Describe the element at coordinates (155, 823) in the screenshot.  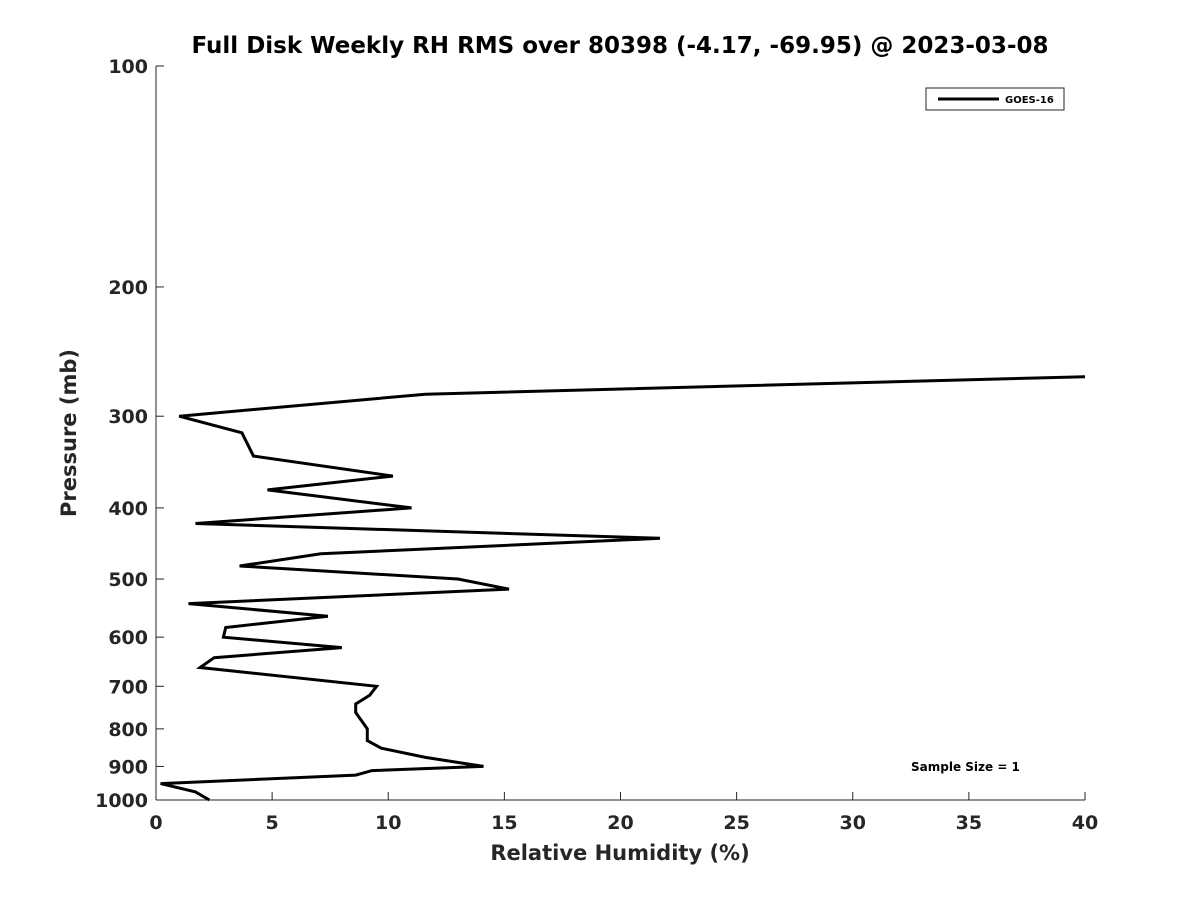
I see `x-tick-label: 0` at that location.